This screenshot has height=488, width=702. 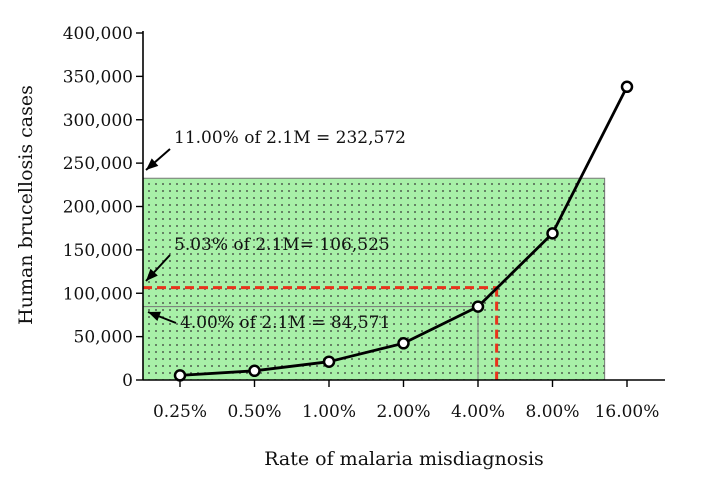 What do you see at coordinates (98, 208) in the screenshot?
I see `y-tick-label: 200,000` at bounding box center [98, 208].